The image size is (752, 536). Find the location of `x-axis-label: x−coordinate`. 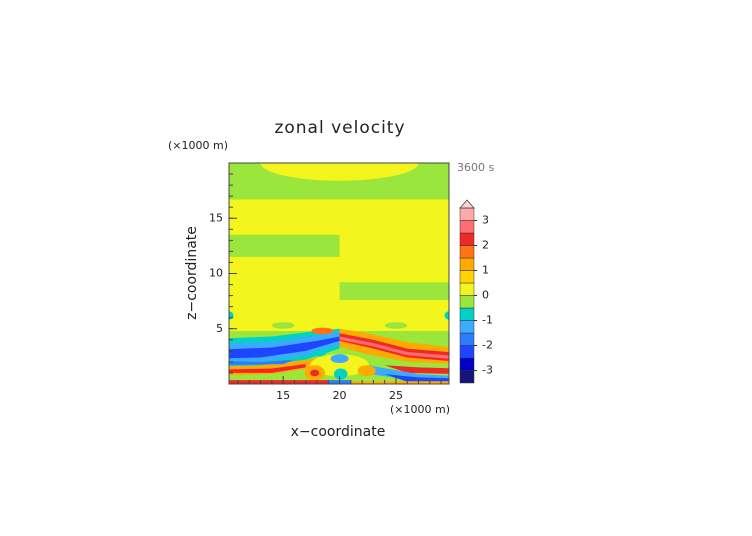

x-axis-label: x−coordinate is located at coordinates (338, 432).